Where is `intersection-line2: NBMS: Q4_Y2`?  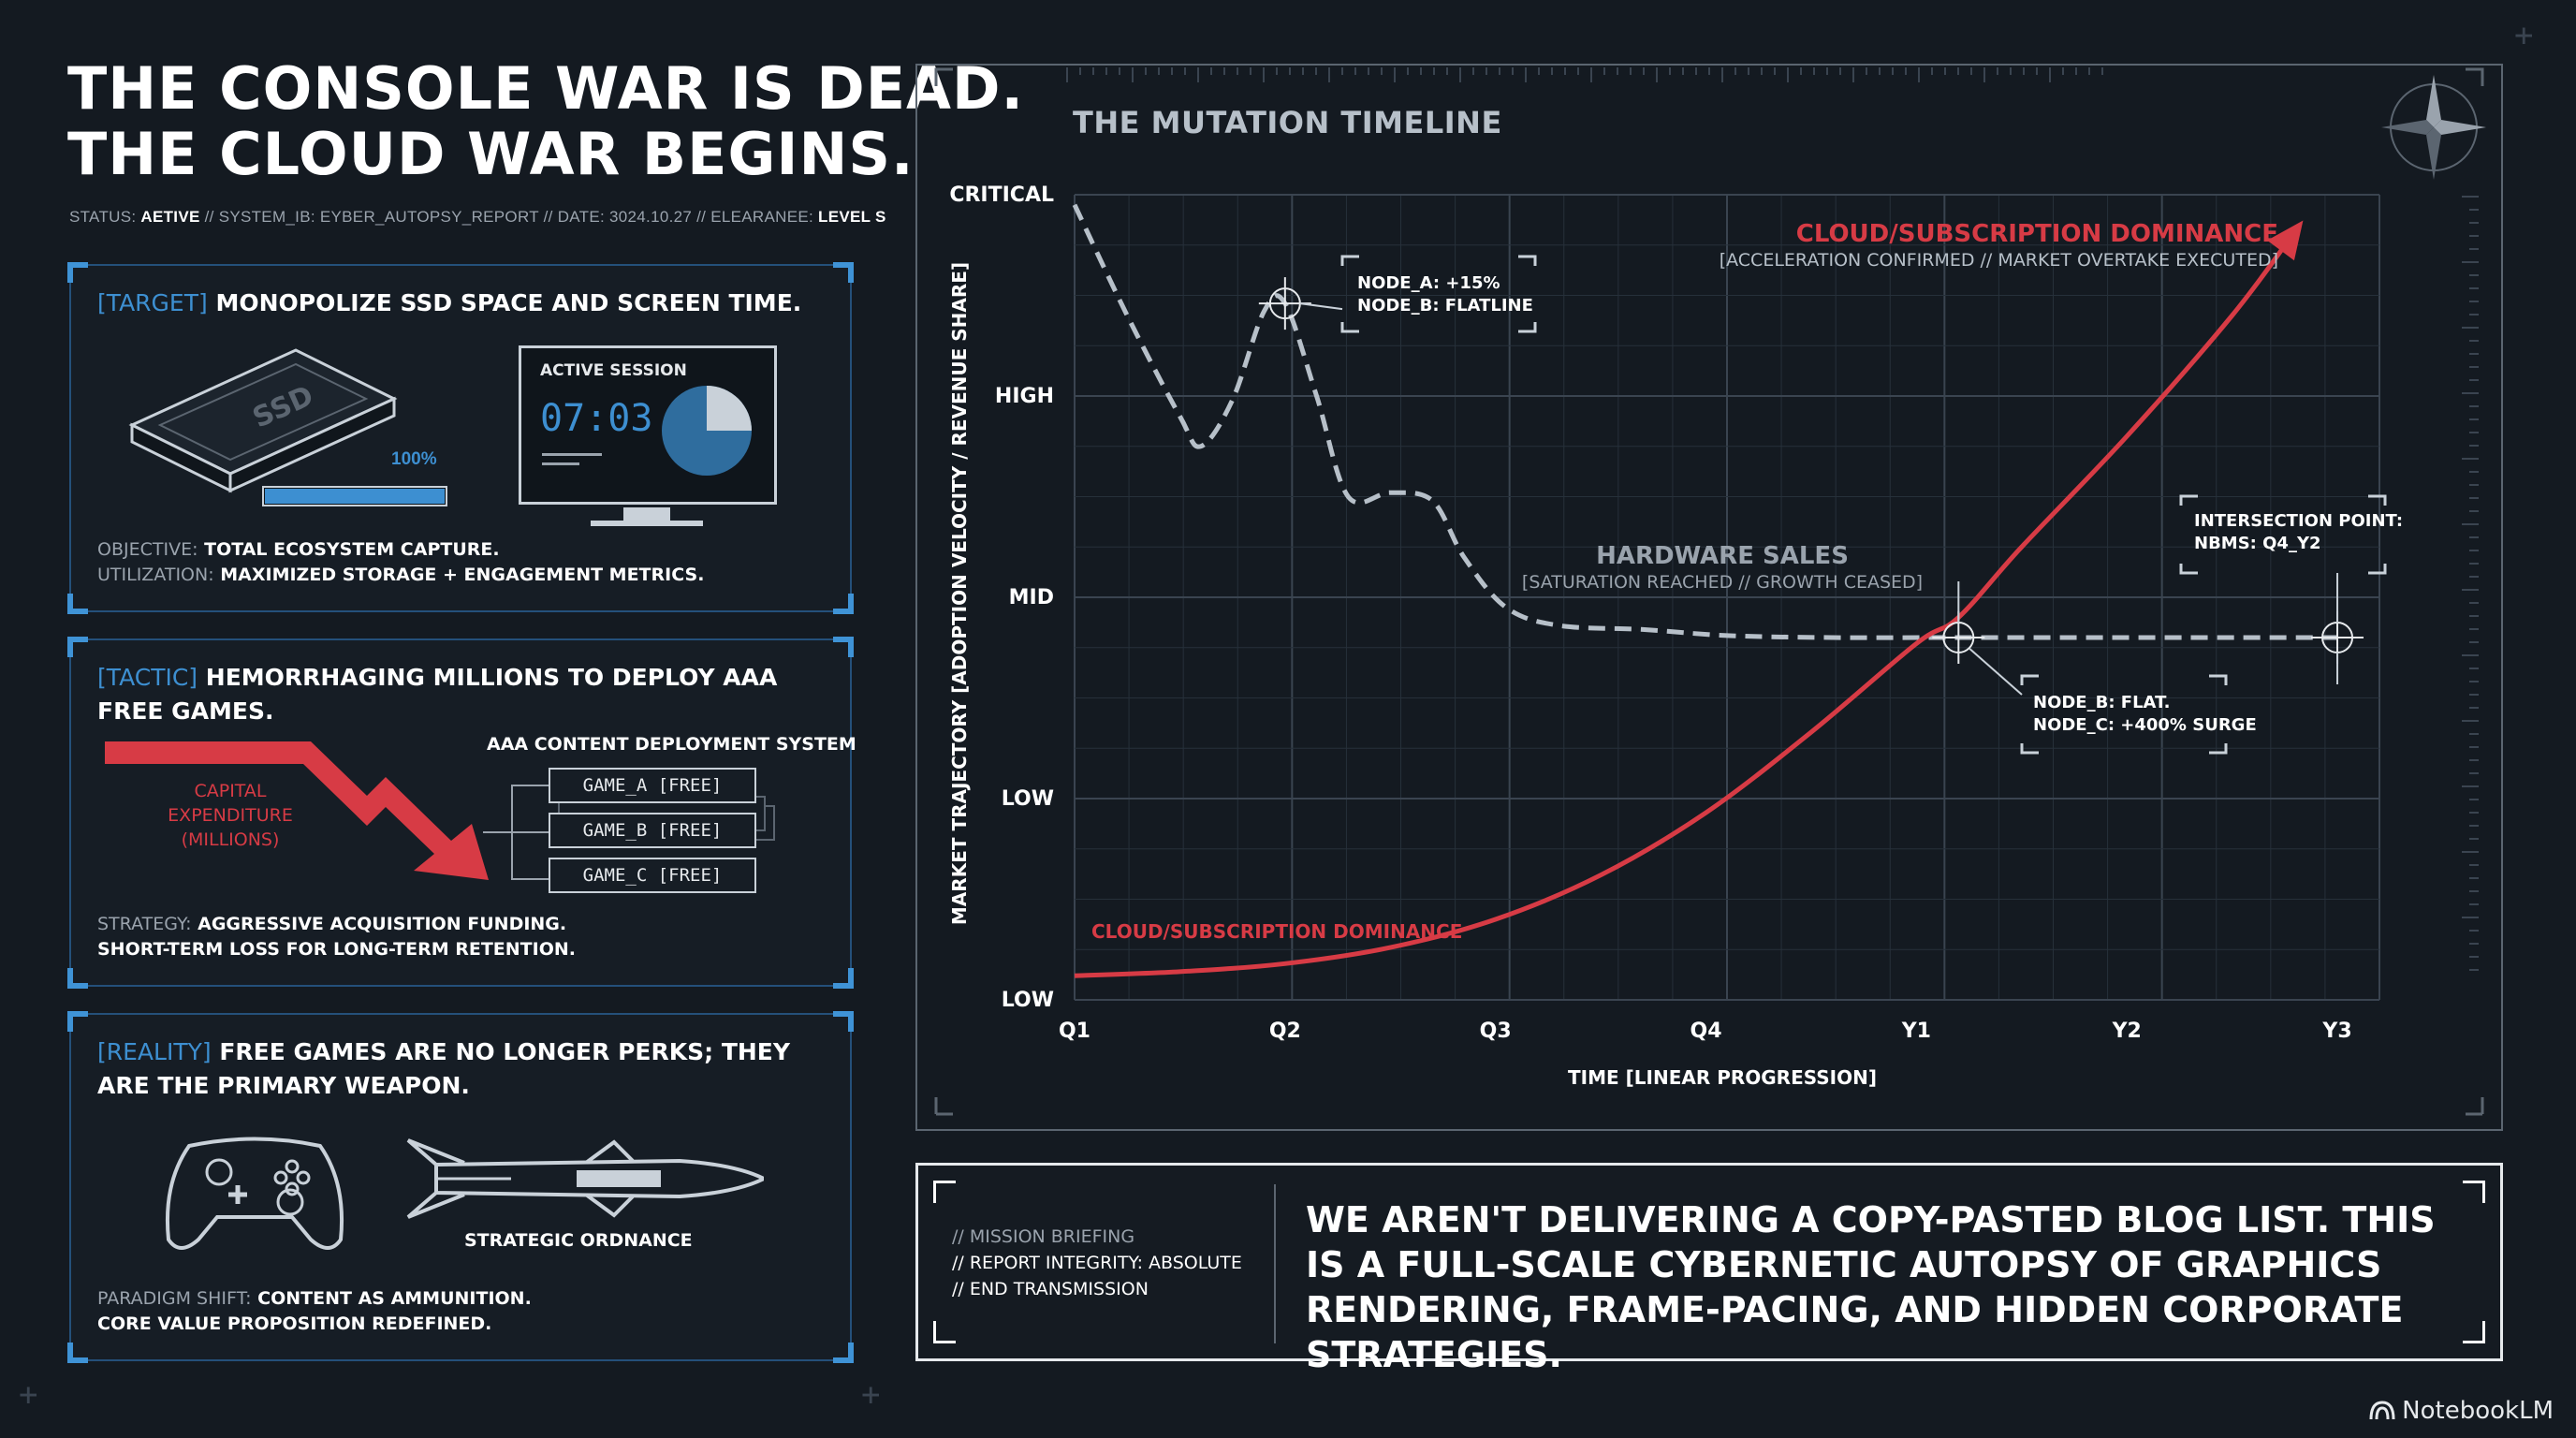 intersection-line2: NBMS: Q4_Y2 is located at coordinates (2257, 543).